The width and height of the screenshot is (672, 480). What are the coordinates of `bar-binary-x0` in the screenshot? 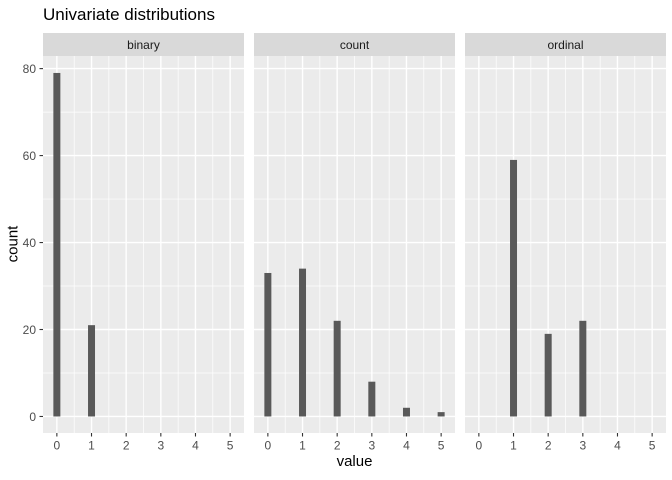 It's located at (57, 244).